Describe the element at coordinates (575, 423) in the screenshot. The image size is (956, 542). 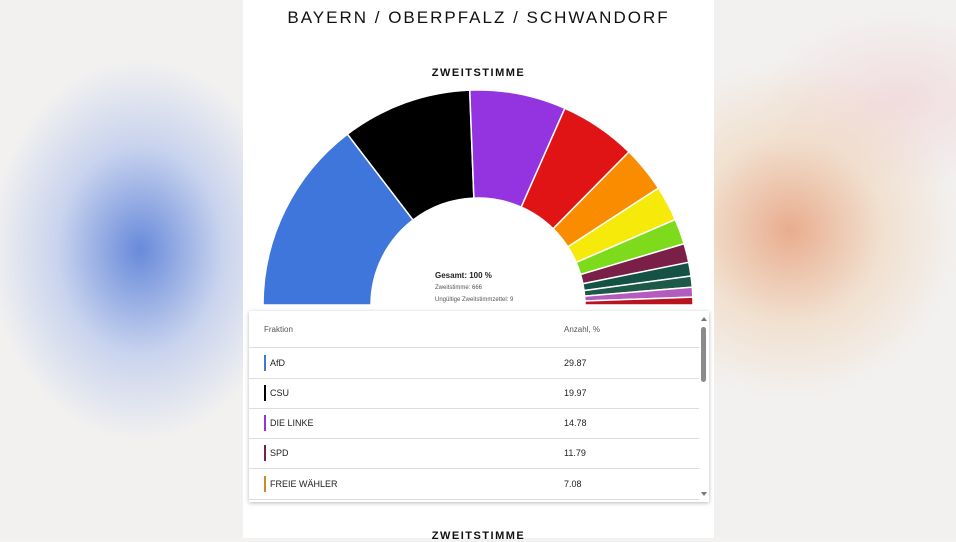
I see `party-value: 14.78` at that location.